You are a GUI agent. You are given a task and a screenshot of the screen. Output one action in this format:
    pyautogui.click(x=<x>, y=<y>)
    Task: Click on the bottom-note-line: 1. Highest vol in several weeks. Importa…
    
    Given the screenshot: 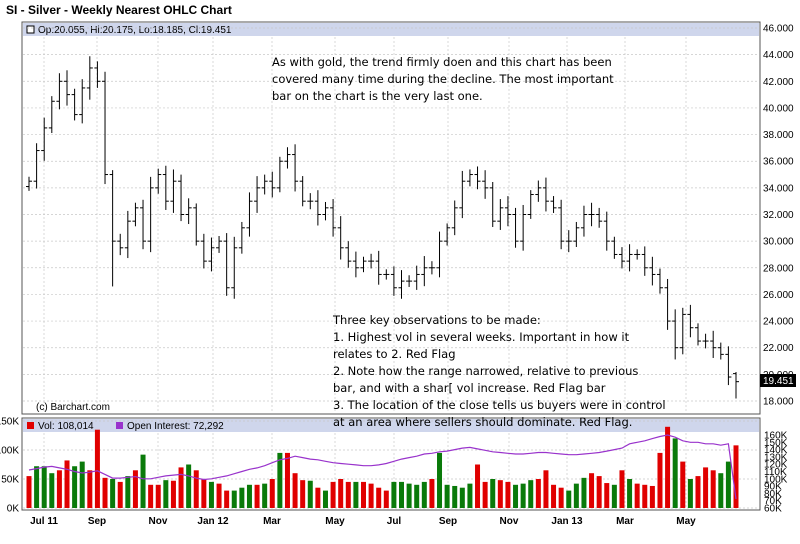 What is the action you would take?
    pyautogui.click(x=481, y=337)
    